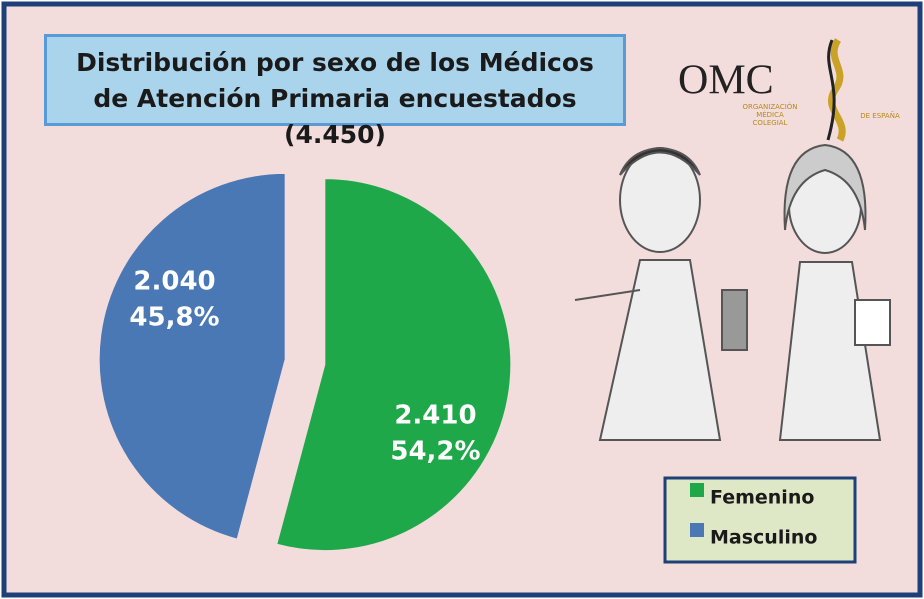 This screenshot has width=924, height=599. Describe the element at coordinates (880, 115) in the screenshot. I see `logo-subtext: DE ESPAÑA` at that location.